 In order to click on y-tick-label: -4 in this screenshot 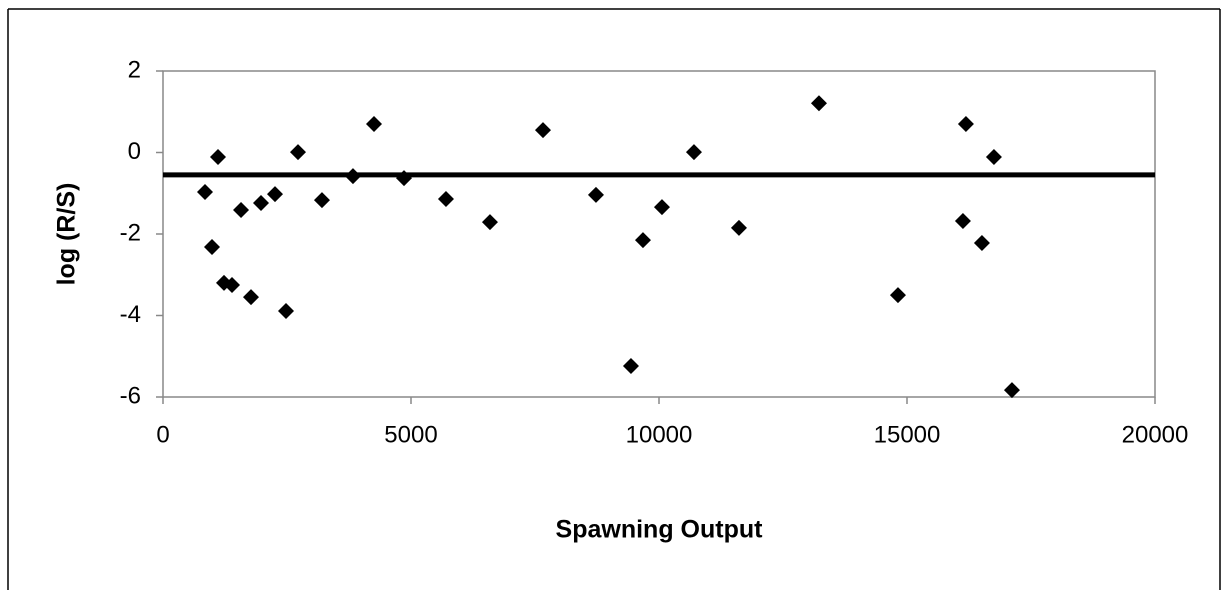, I will do `click(130, 314)`.